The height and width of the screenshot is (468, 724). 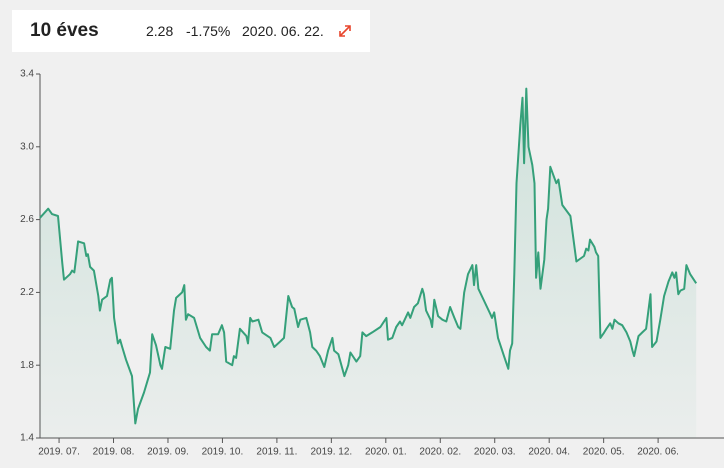 I want to click on x-tick-label: 2020. 03., so click(x=495, y=452).